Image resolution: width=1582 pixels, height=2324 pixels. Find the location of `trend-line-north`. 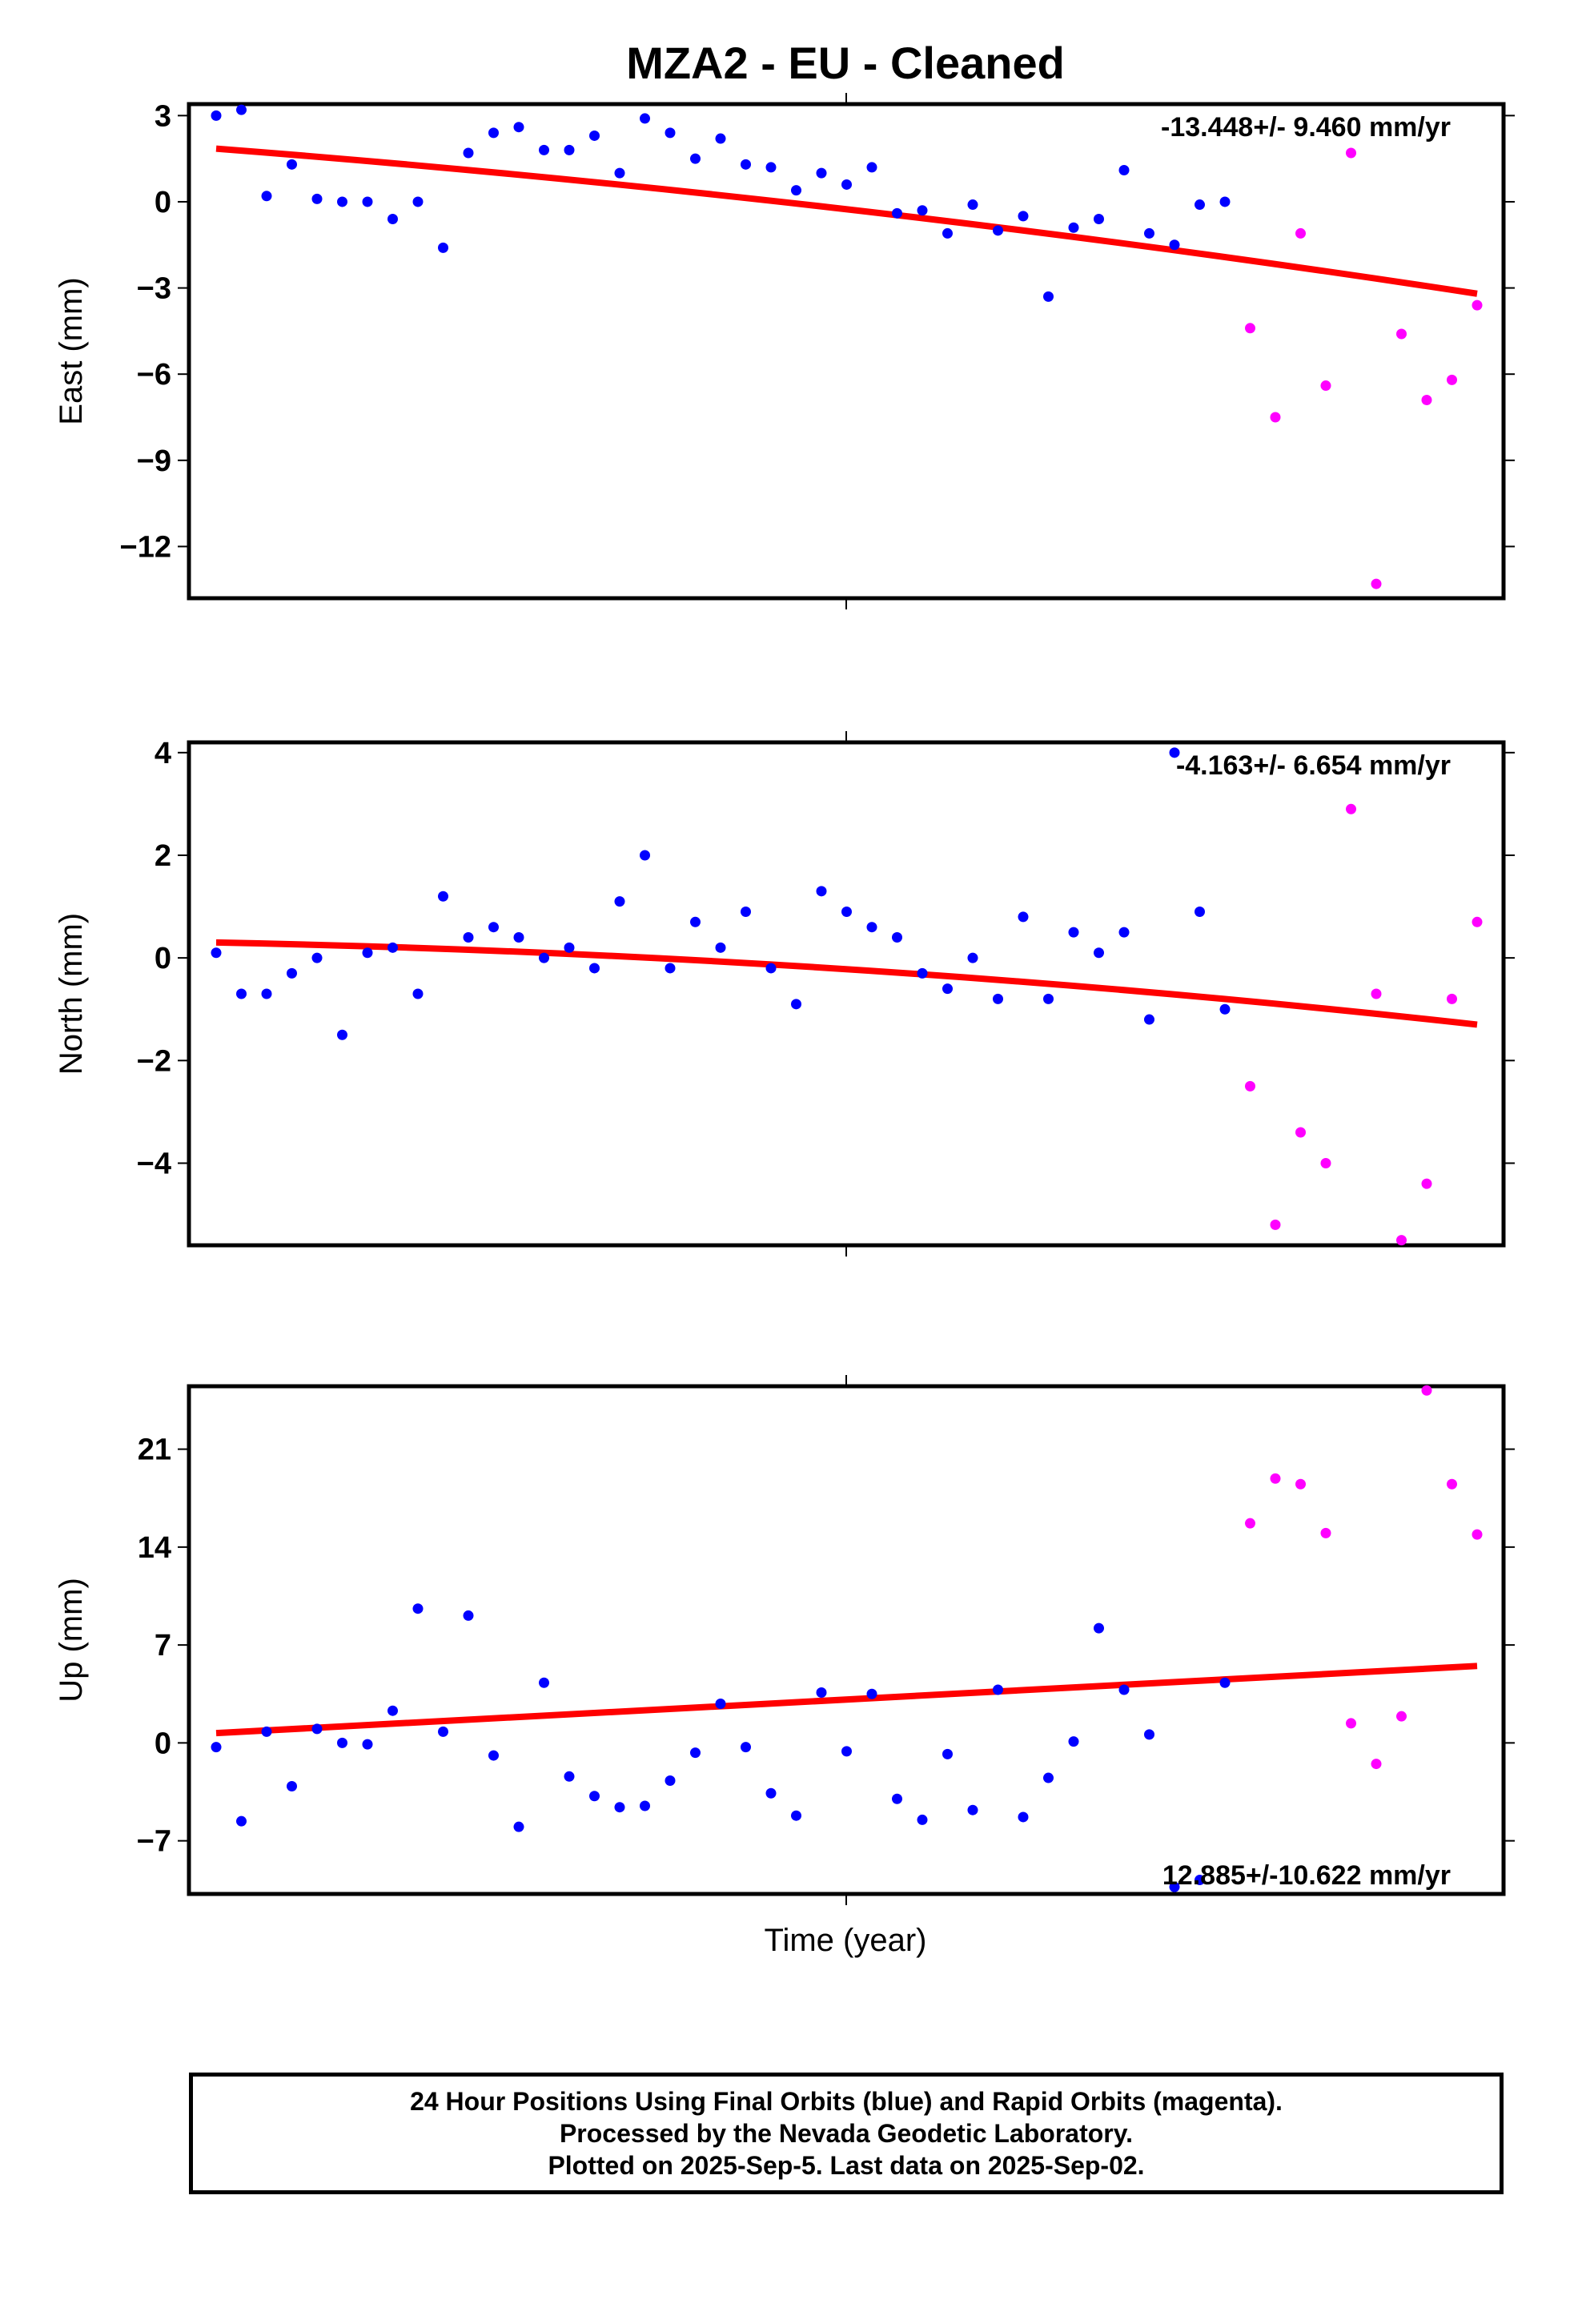

trend-line-north is located at coordinates (847, 983).